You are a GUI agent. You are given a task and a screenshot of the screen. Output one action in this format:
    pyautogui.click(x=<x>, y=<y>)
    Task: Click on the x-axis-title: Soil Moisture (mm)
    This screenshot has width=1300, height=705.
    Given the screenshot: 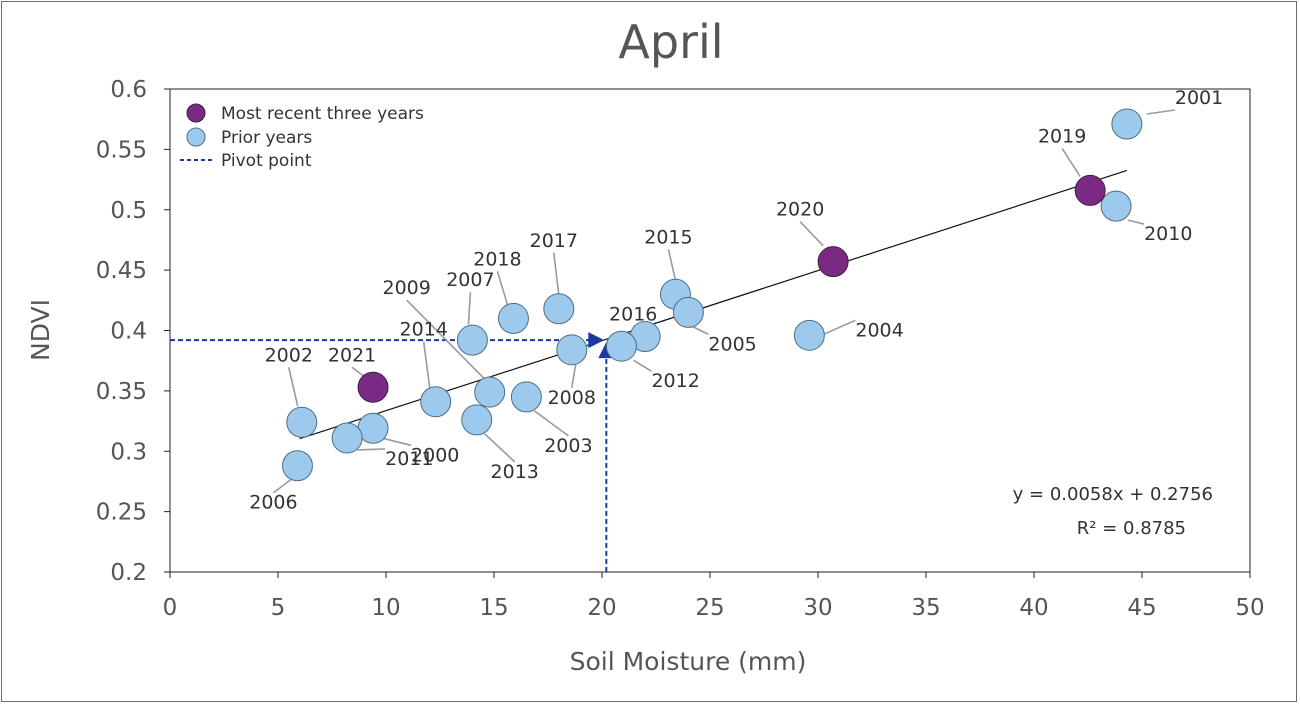 What is the action you would take?
    pyautogui.click(x=688, y=661)
    